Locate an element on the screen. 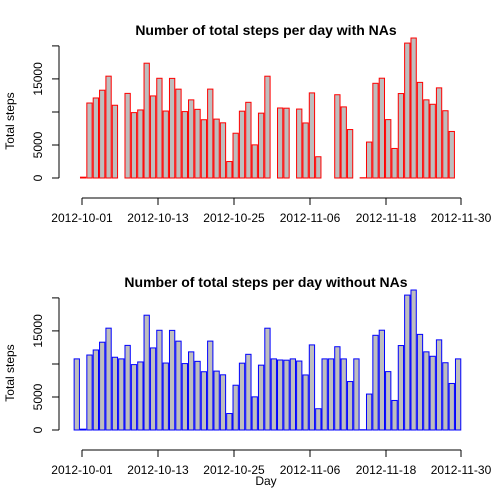  x-tick-label: 2012-11-30 is located at coordinates (461, 470).